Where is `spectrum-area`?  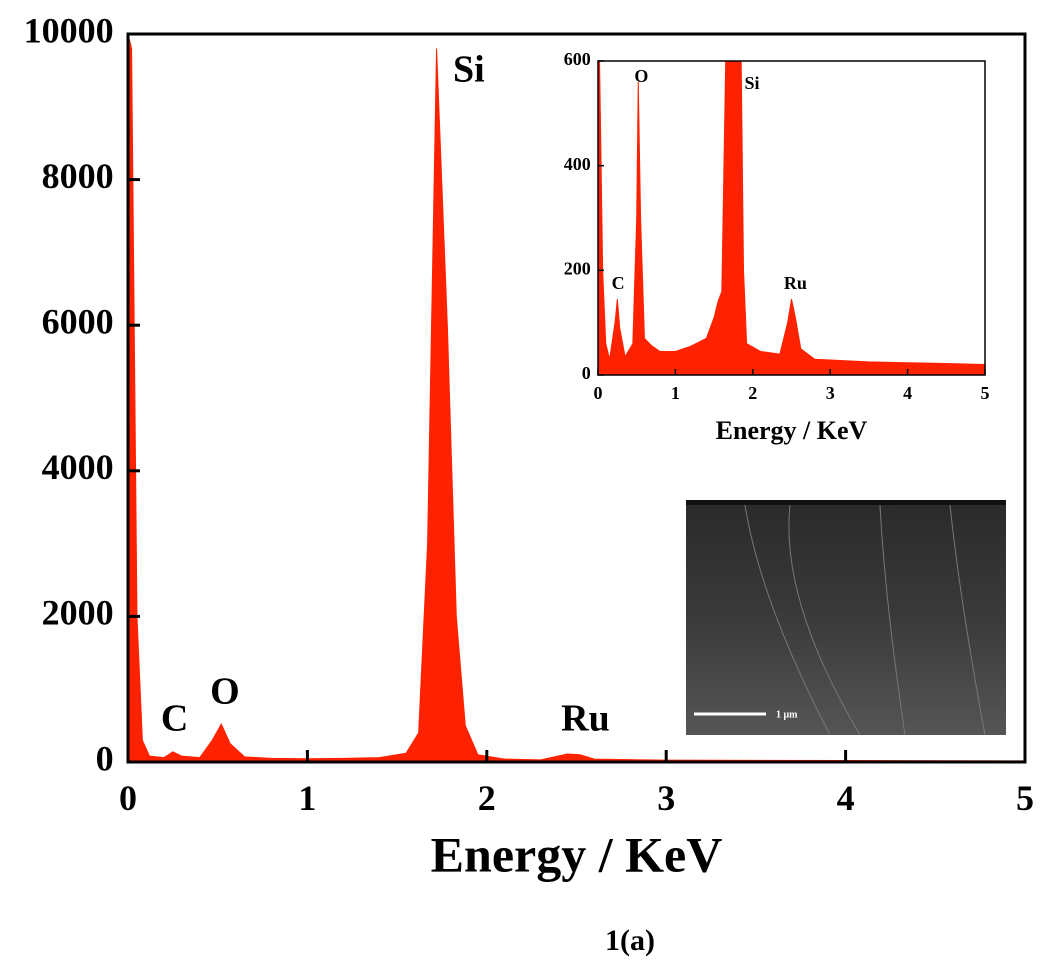 spectrum-area is located at coordinates (791, 218).